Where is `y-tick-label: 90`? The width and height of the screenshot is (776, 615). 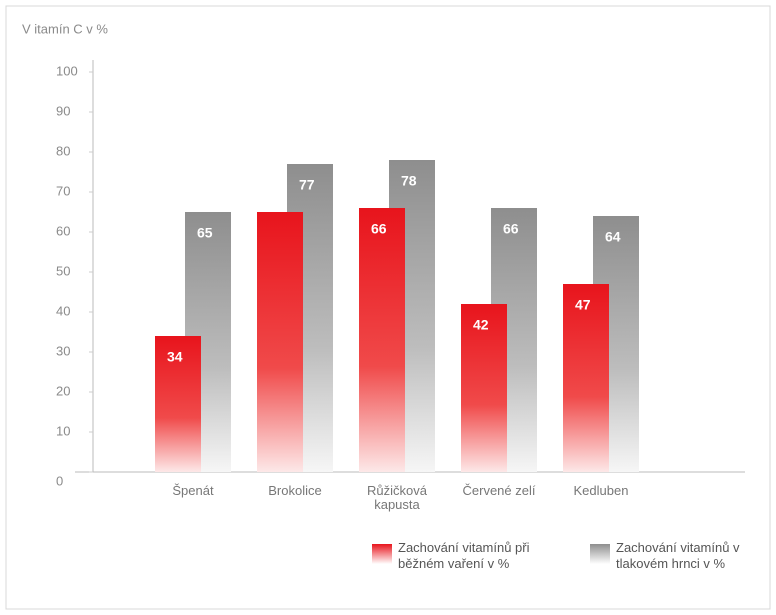
y-tick-label: 90 is located at coordinates (63, 110).